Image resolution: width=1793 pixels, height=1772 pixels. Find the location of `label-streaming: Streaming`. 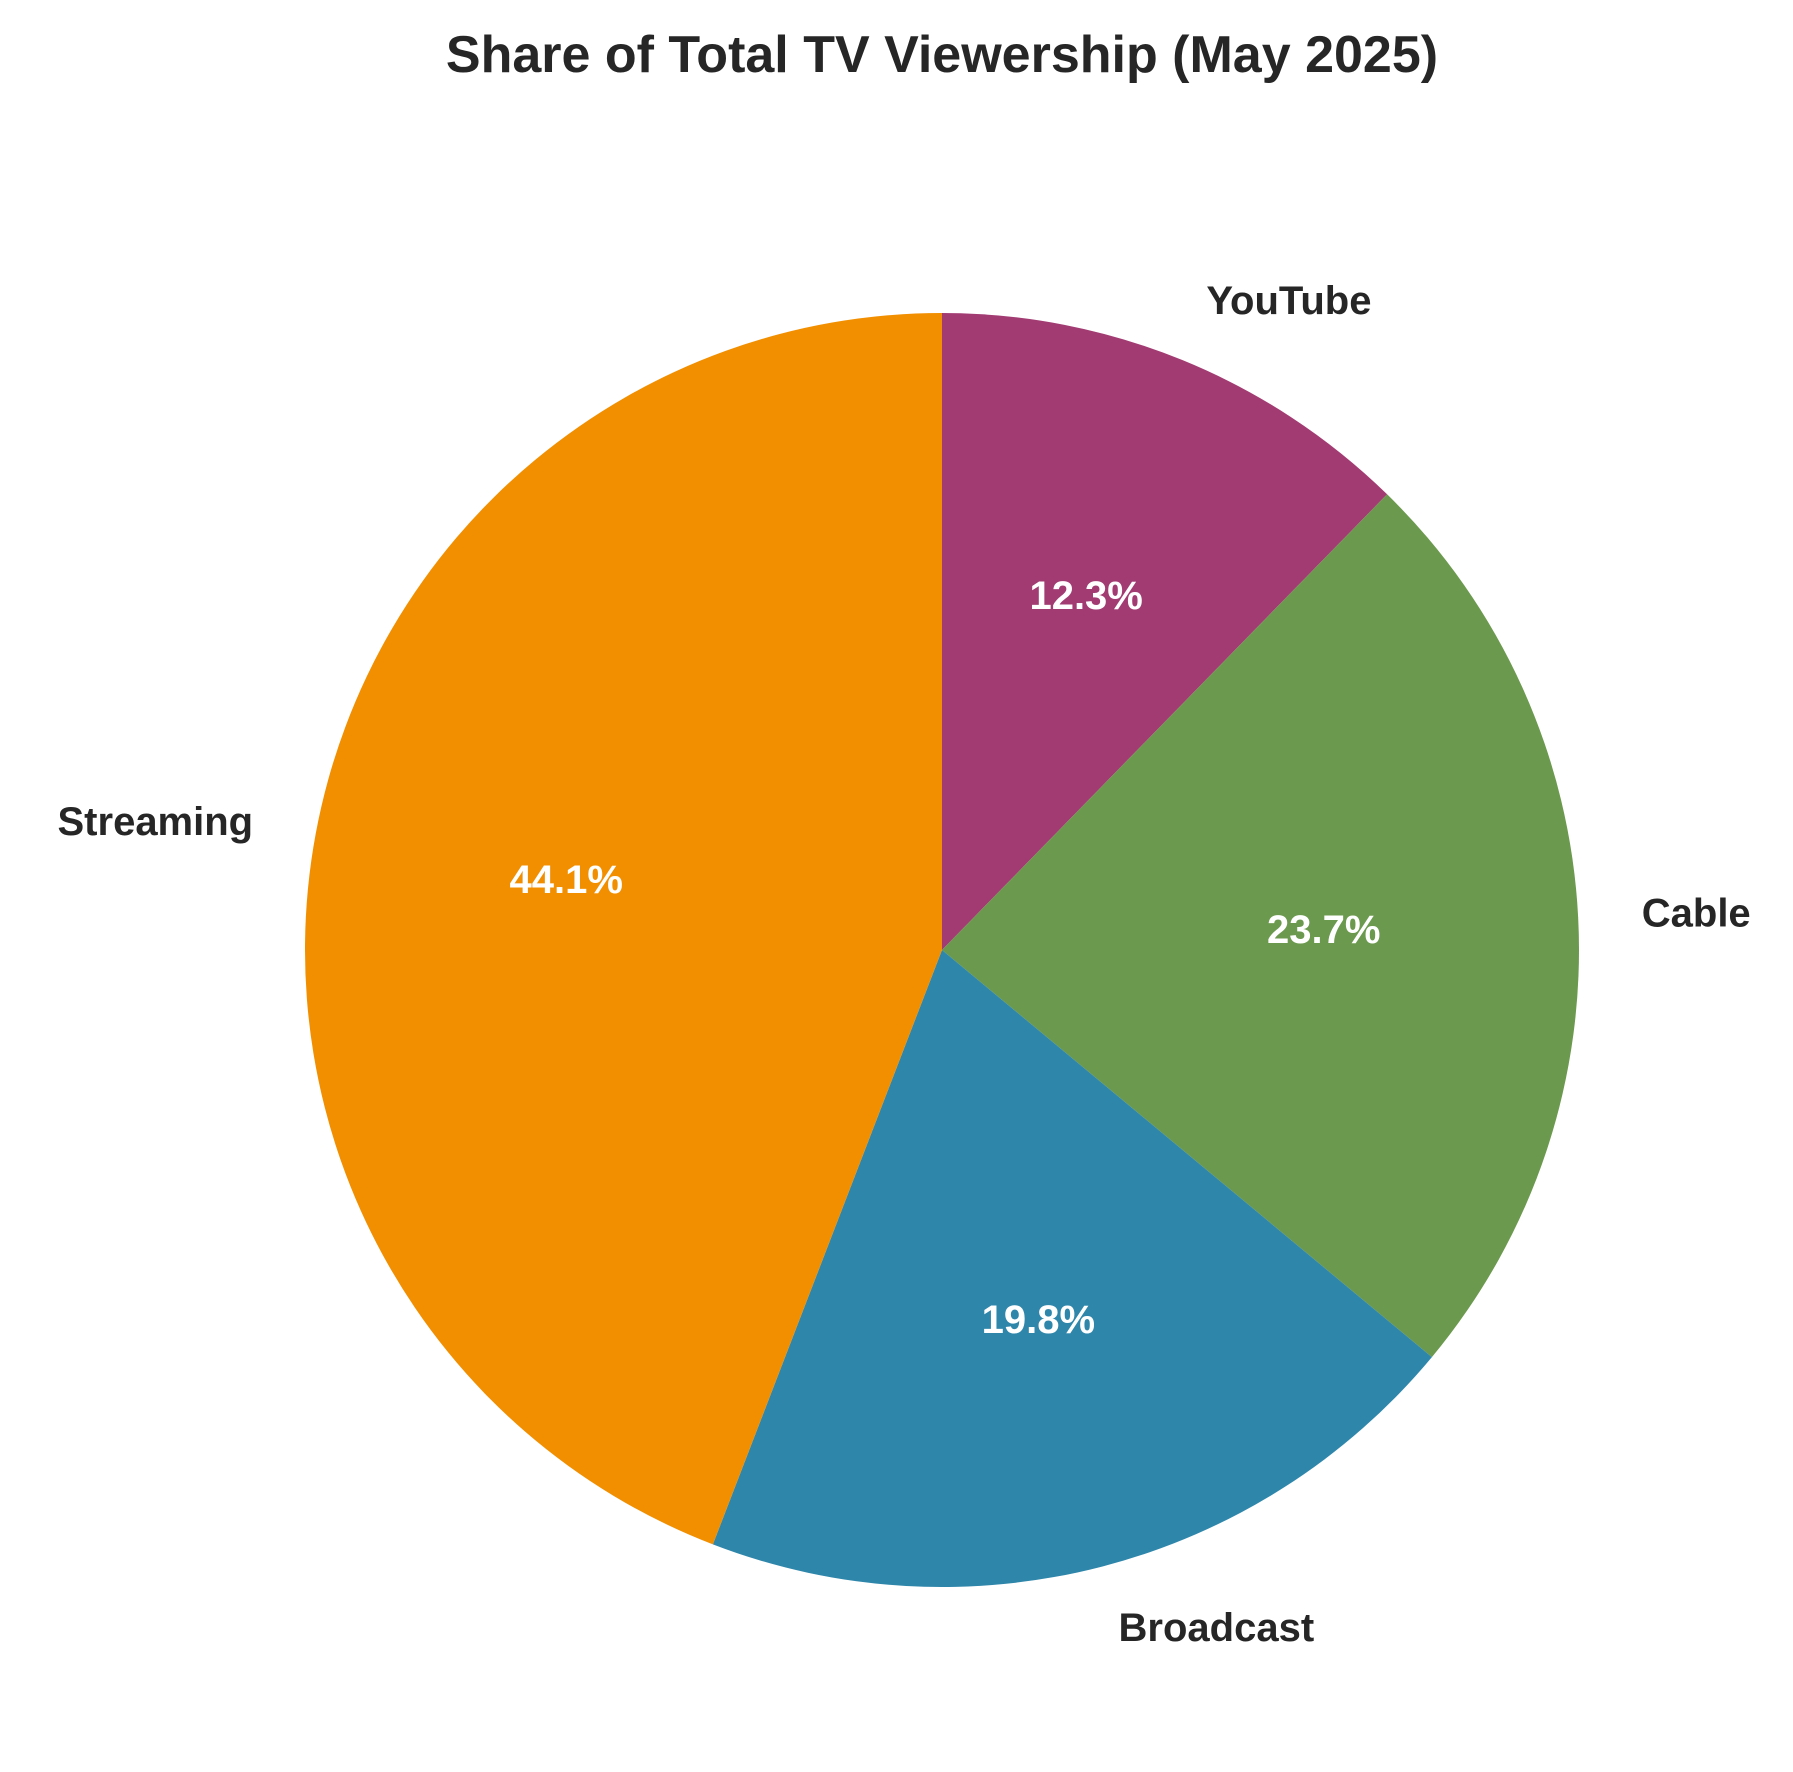

label-streaming: Streaming is located at coordinates (156, 822).